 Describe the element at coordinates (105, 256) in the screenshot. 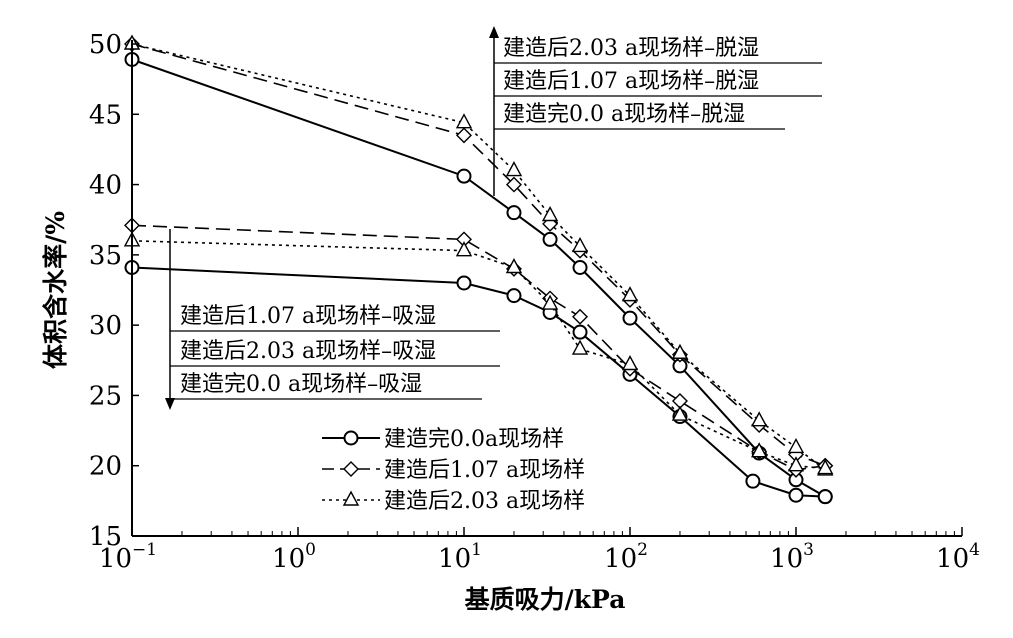

I see `y-tick-label: 35` at that location.